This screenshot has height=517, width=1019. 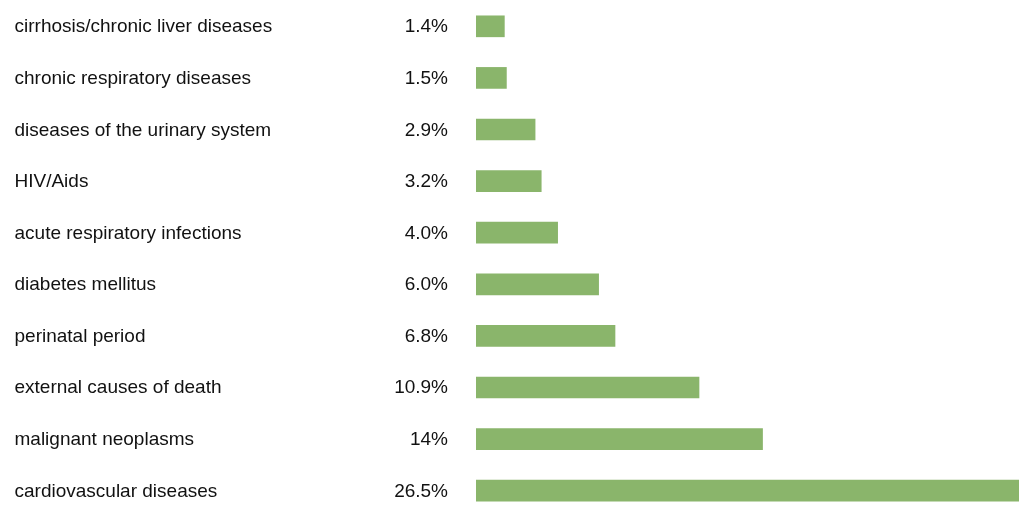 I want to click on data-label: 6.8%, so click(x=426, y=335).